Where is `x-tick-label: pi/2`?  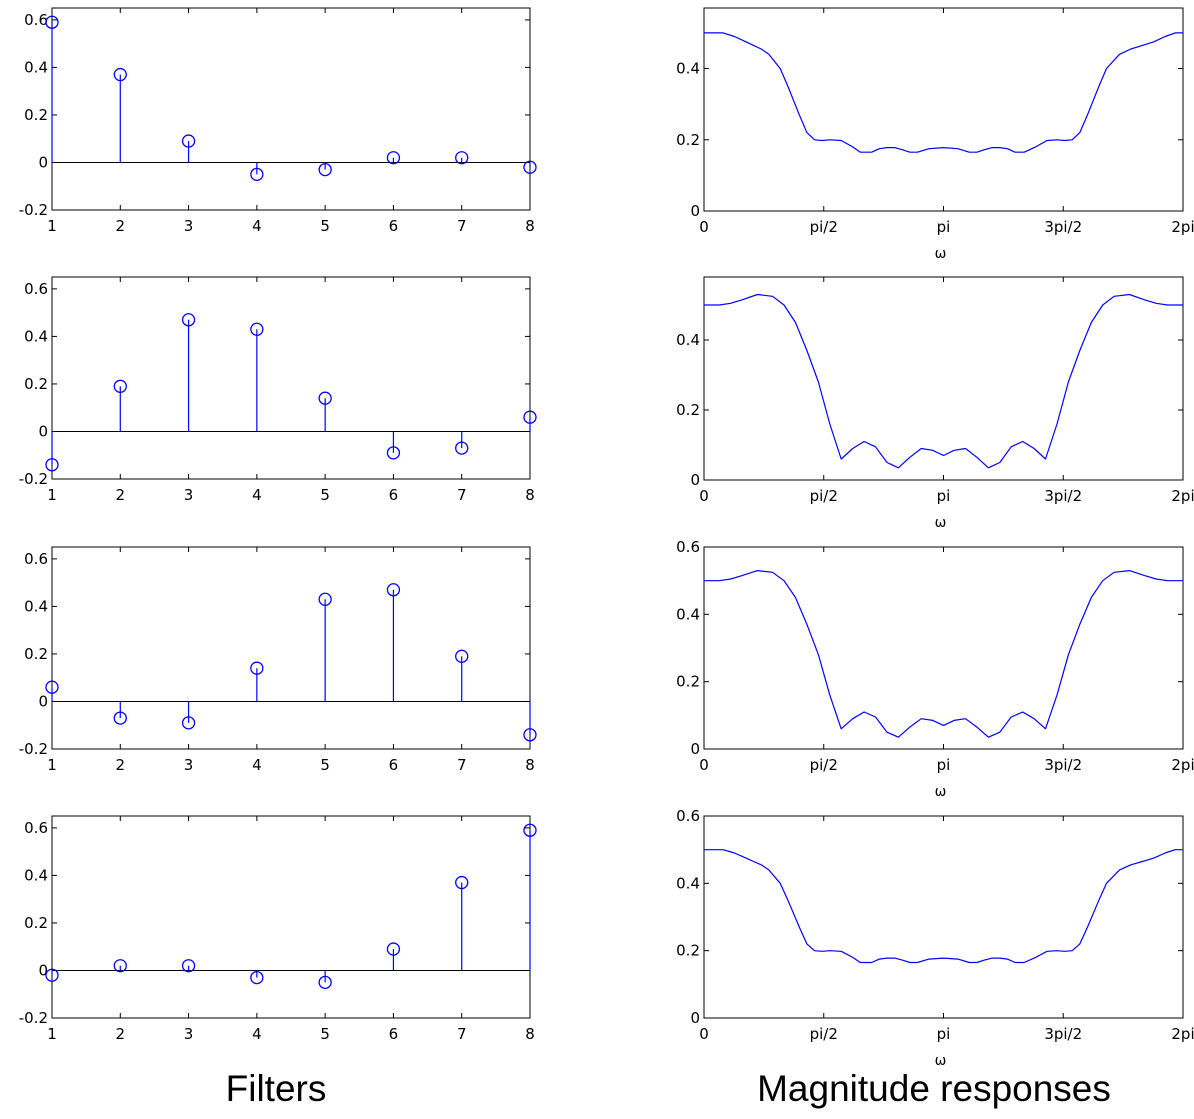 x-tick-label: pi/2 is located at coordinates (824, 1034).